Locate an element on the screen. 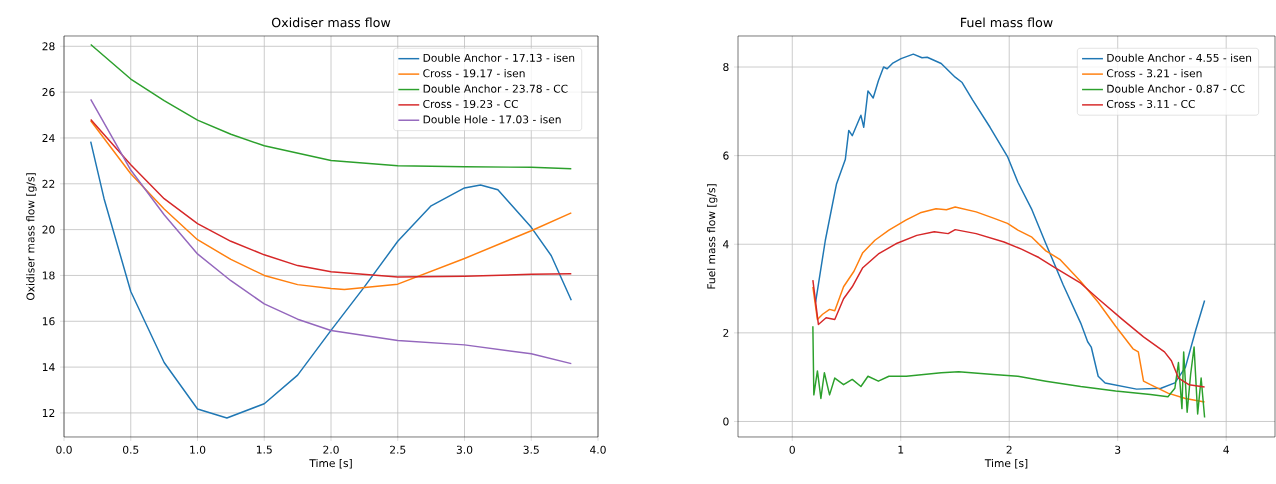 The image size is (1276, 484). legend-label: Double Hole - 17.03 - isen is located at coordinates (492, 119).